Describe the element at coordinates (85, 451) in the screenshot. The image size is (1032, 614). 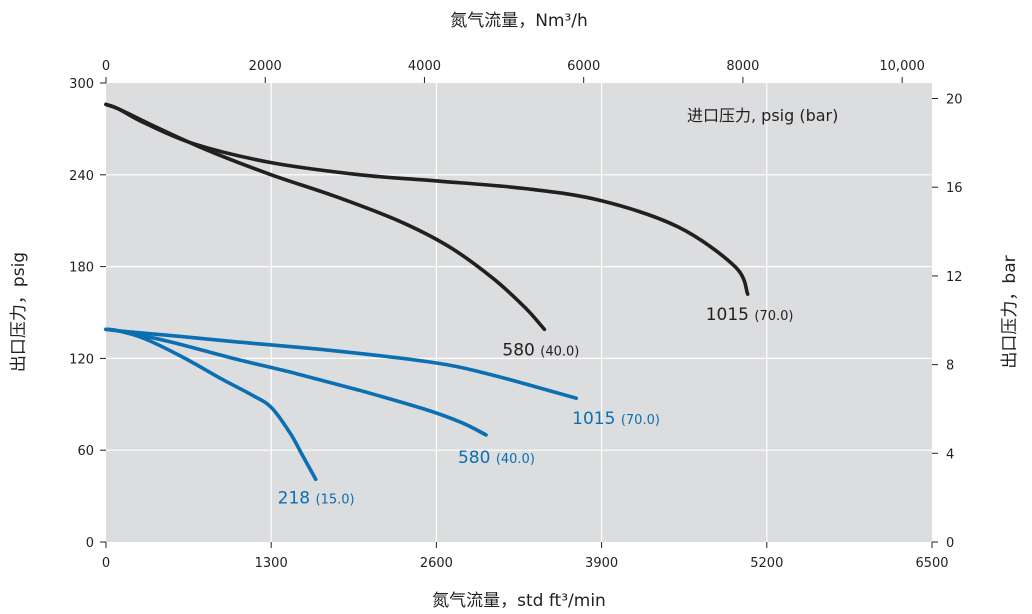
I see `y-left-tick-label: 60` at that location.